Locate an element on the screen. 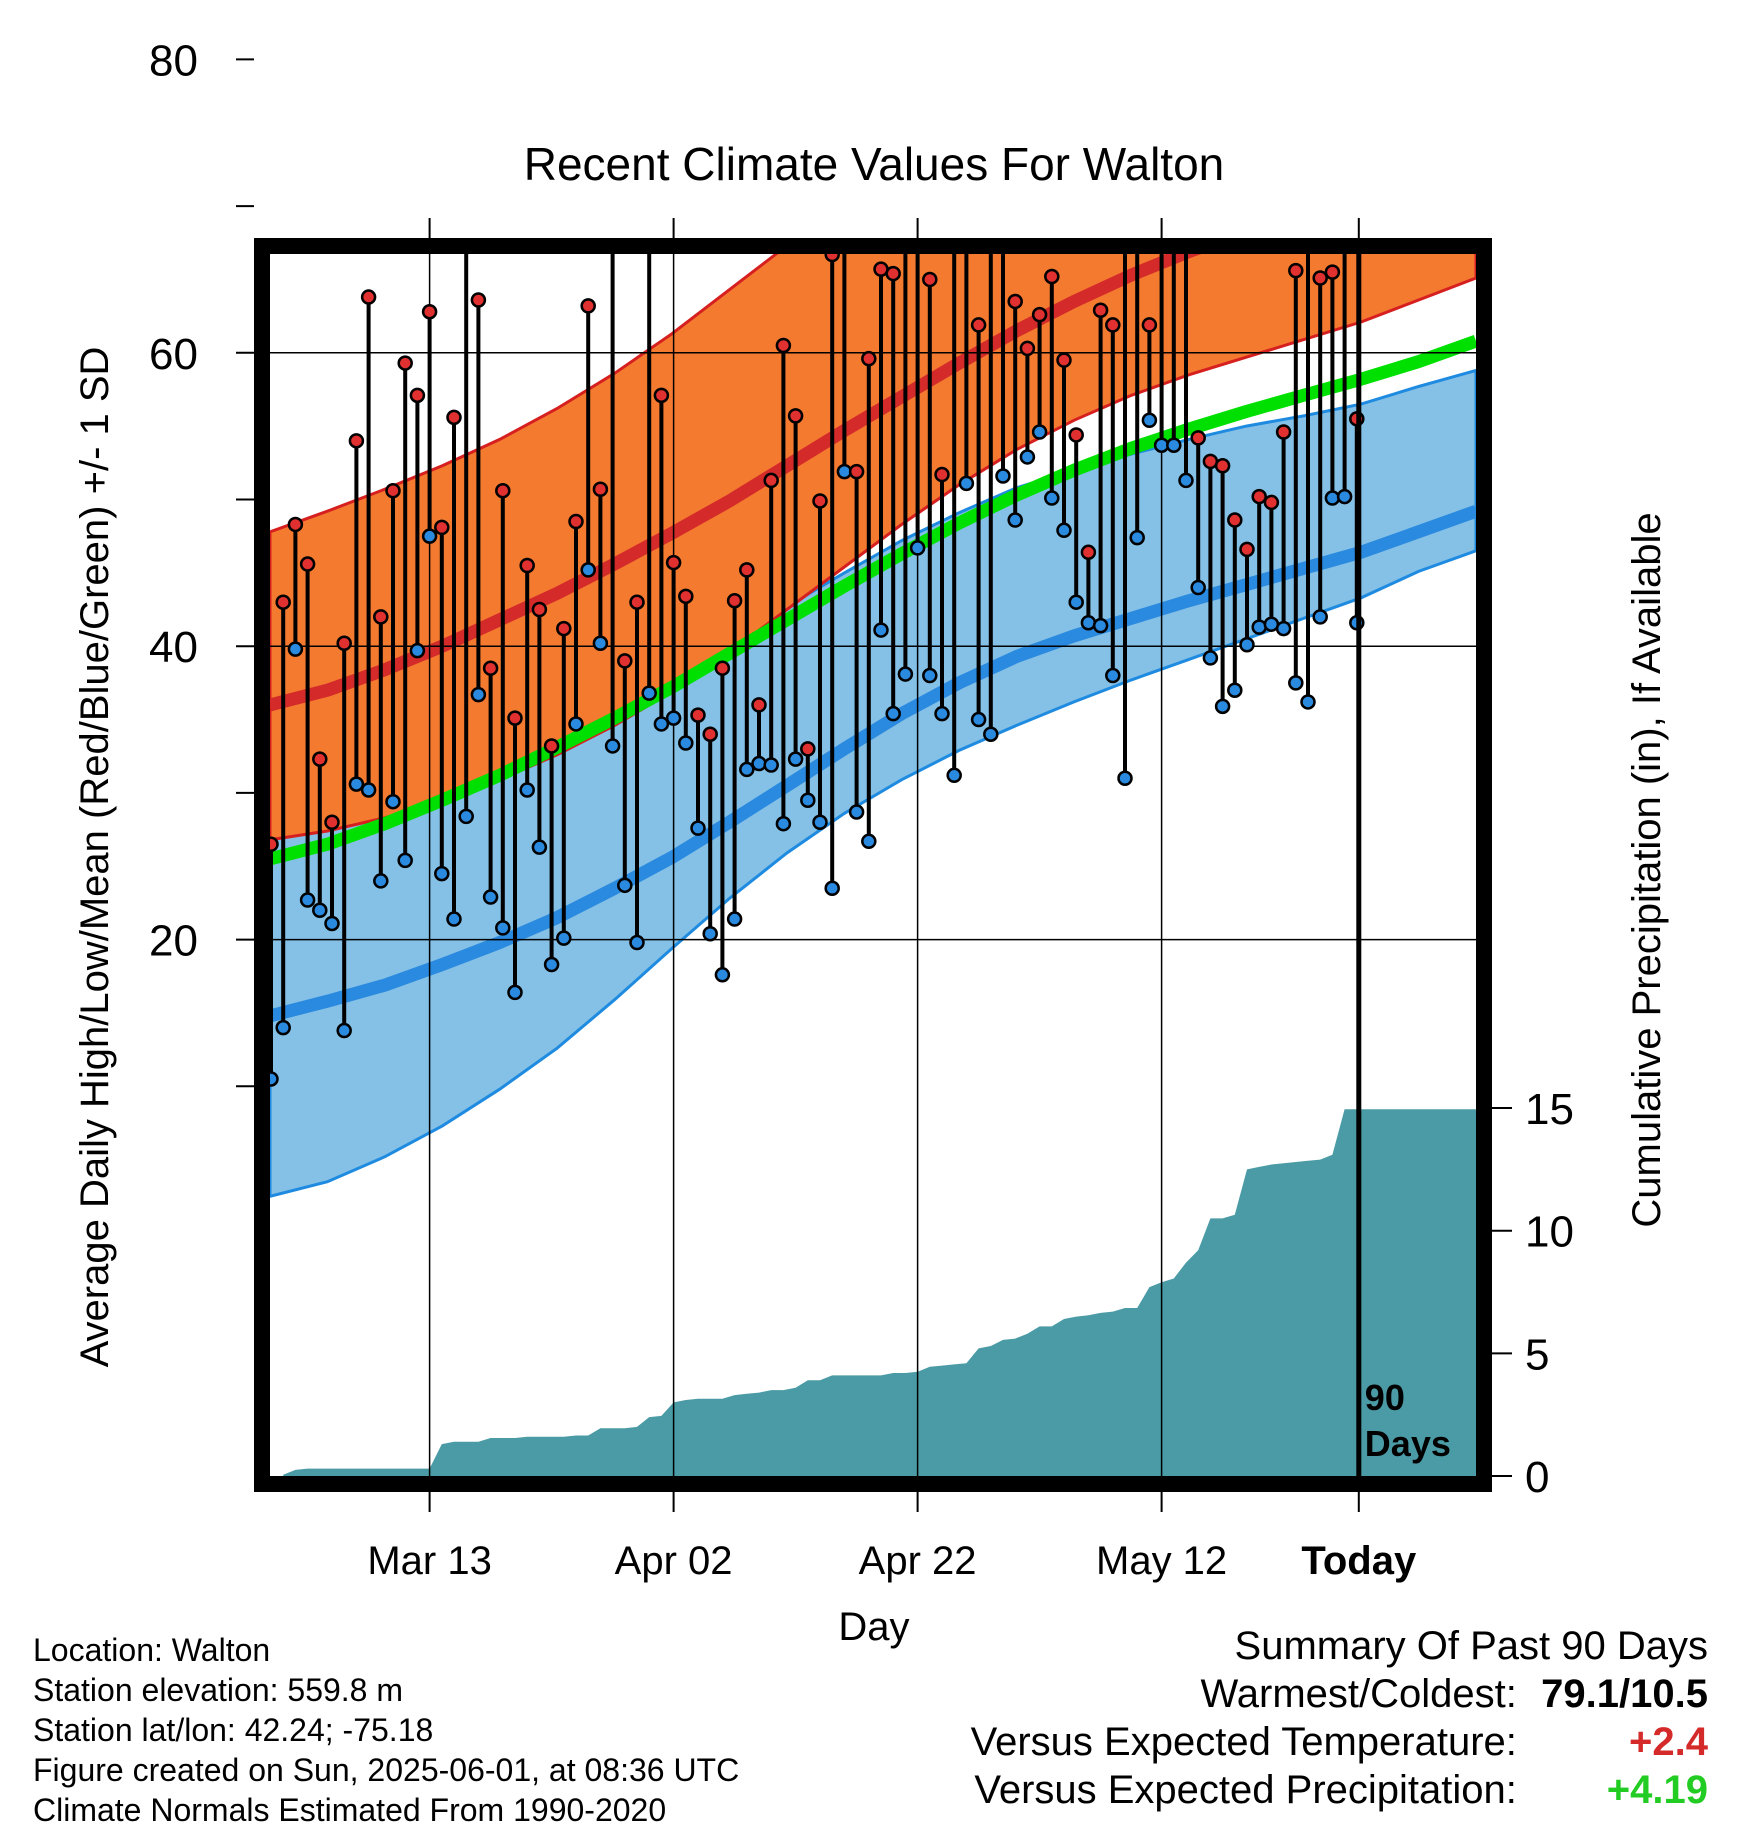 The image size is (1748, 1830). temp-label: Versus Expected Temperature: is located at coordinates (1243, 1742).